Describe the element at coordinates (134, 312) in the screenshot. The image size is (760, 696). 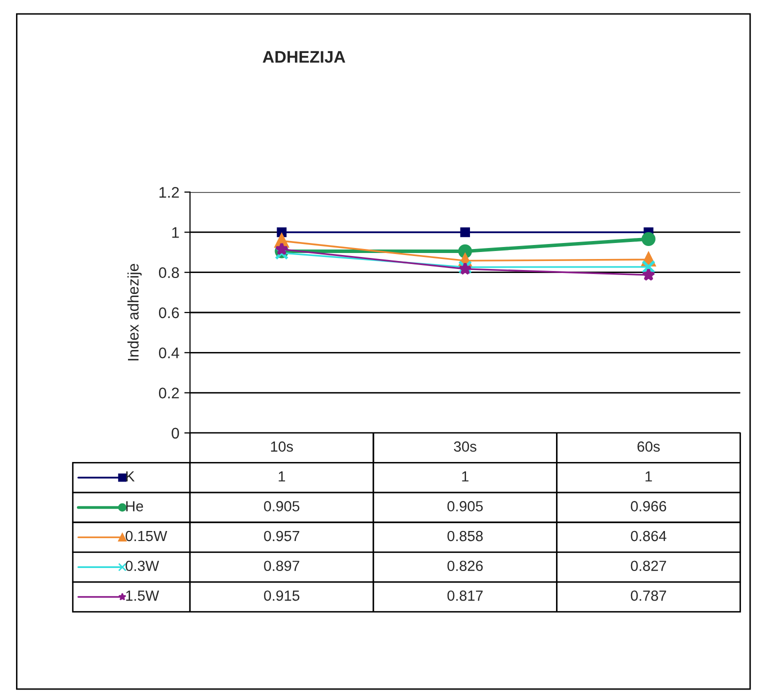
I see `y-axis-title: Index adhezije` at that location.